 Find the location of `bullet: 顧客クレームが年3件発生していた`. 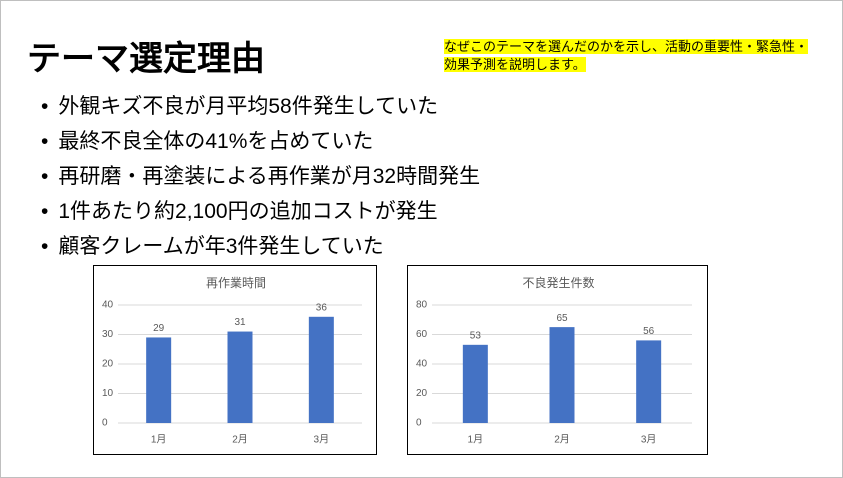

bullet: 顧客クレームが年3件発生していた is located at coordinates (260, 246).